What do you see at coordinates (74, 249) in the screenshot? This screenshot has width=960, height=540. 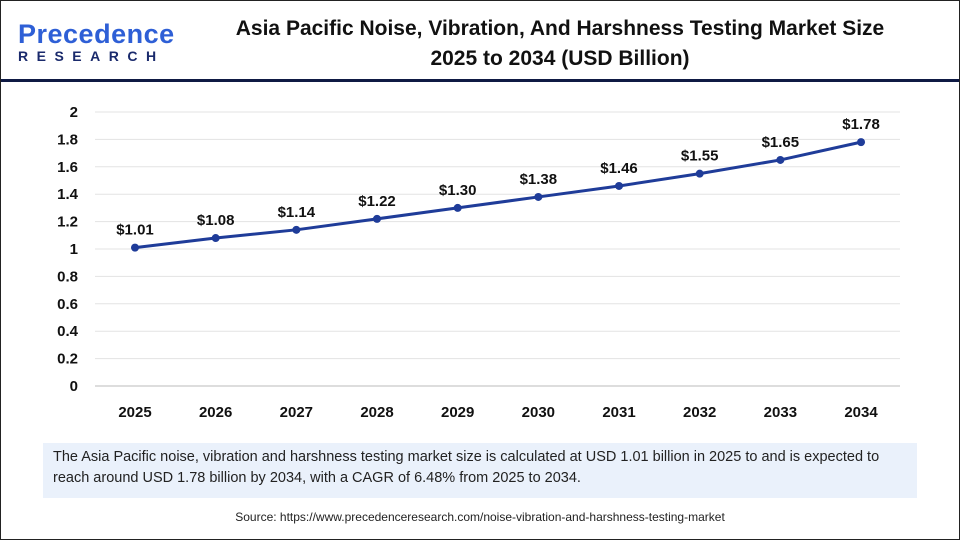 I see `y-tick-label: 1` at bounding box center [74, 249].